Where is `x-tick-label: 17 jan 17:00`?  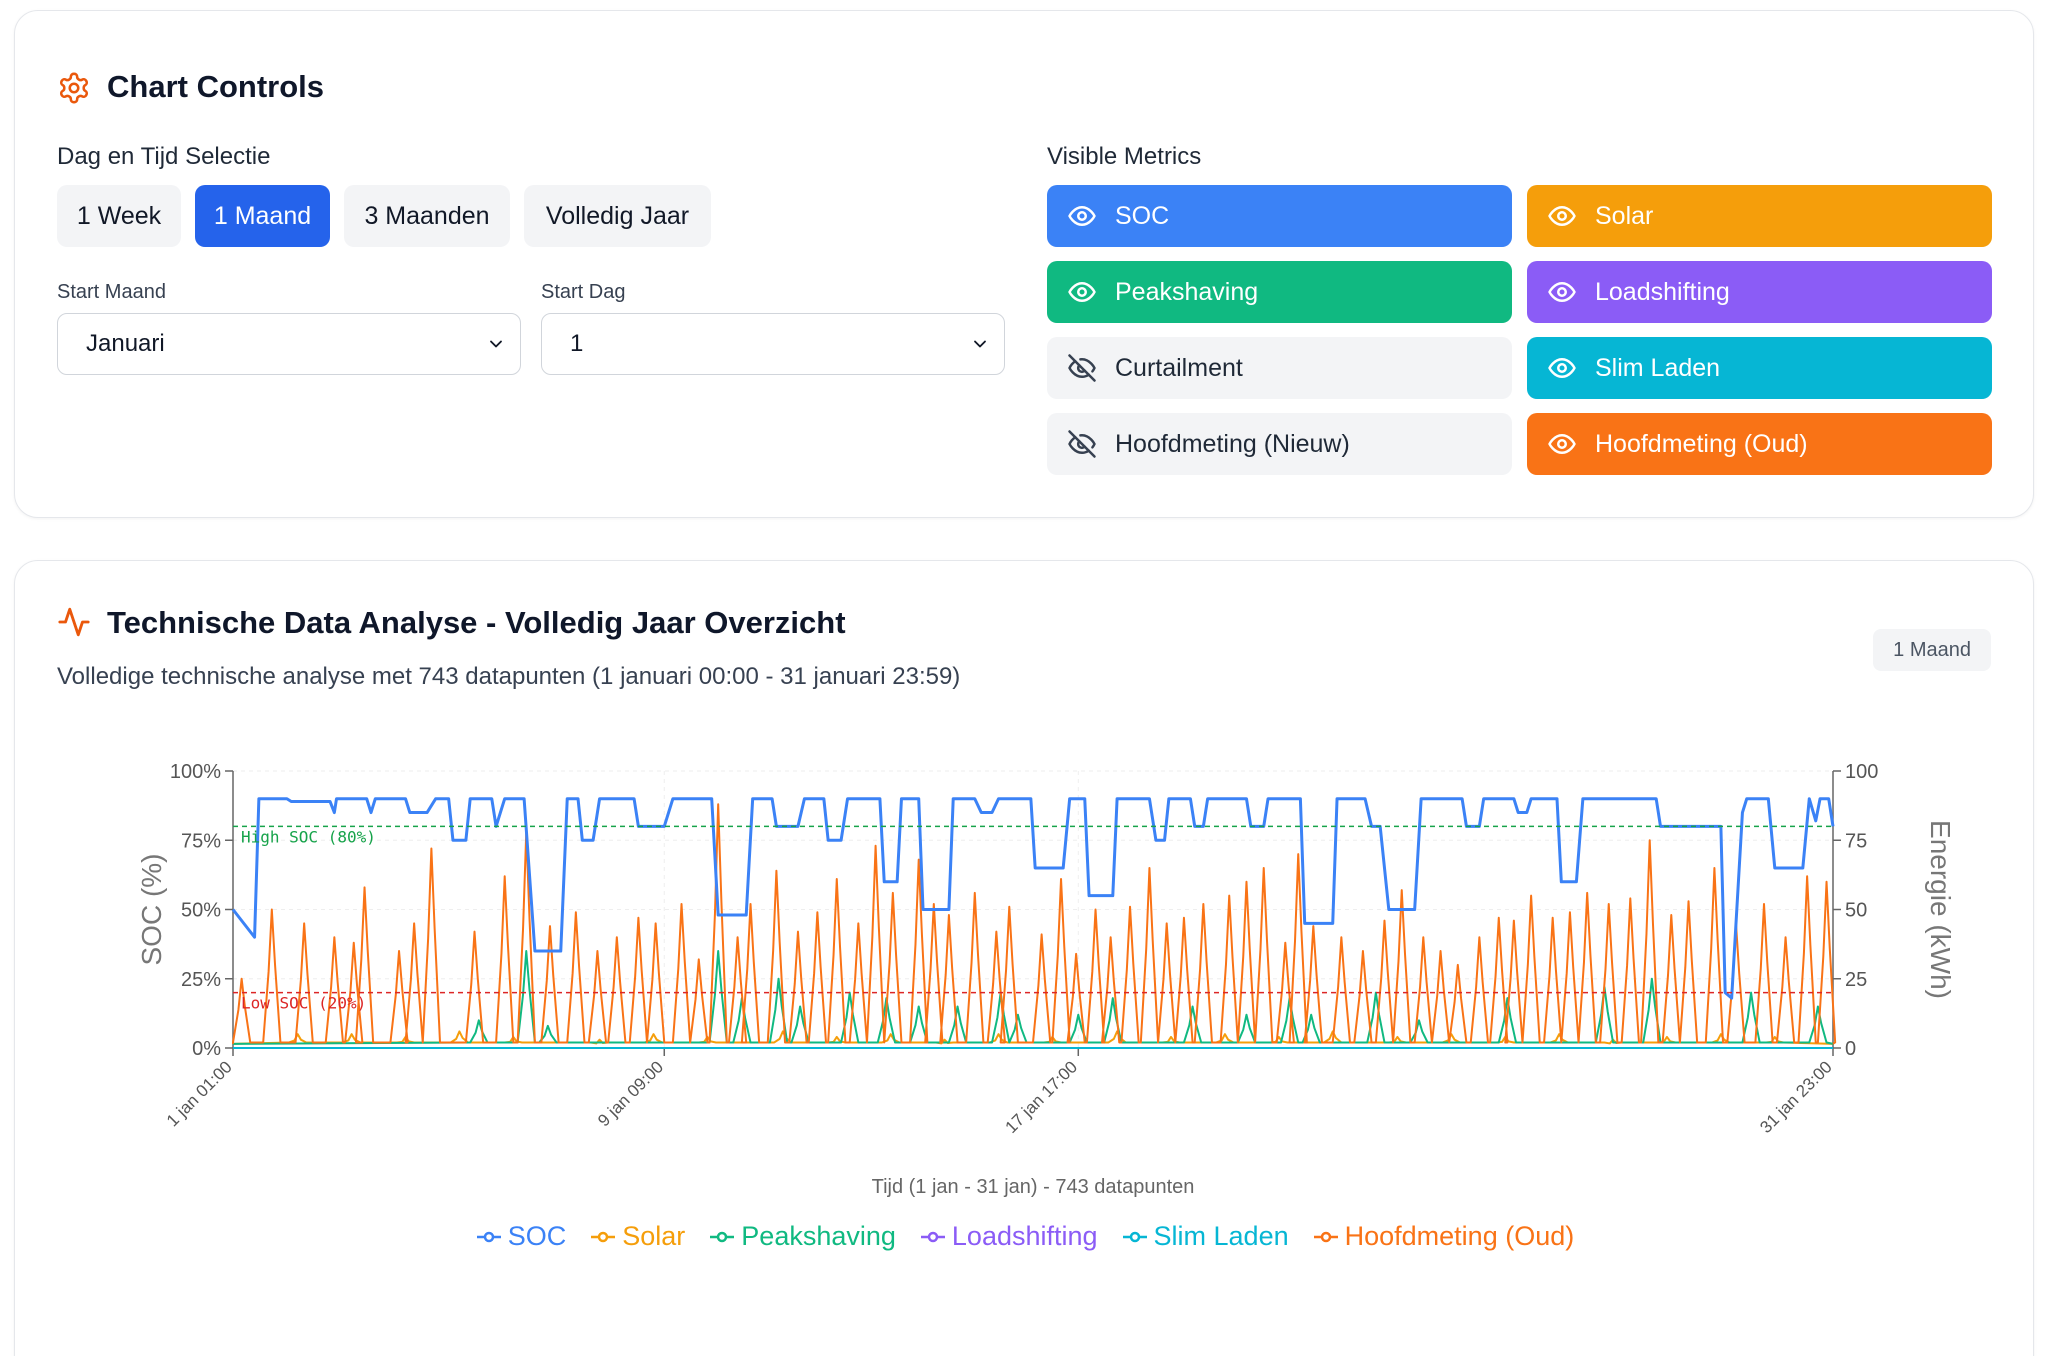
x-tick-label: 17 jan 17:00 is located at coordinates (1041, 1097).